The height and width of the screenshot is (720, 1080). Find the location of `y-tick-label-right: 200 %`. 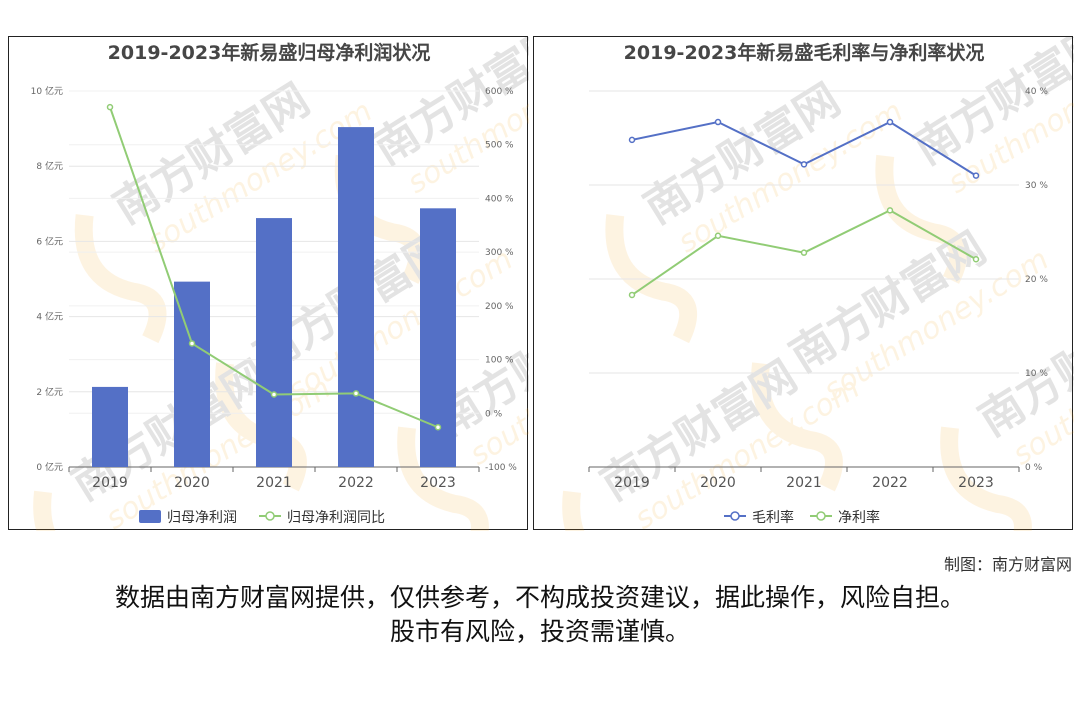

y-tick-label-right: 200 % is located at coordinates (499, 307).